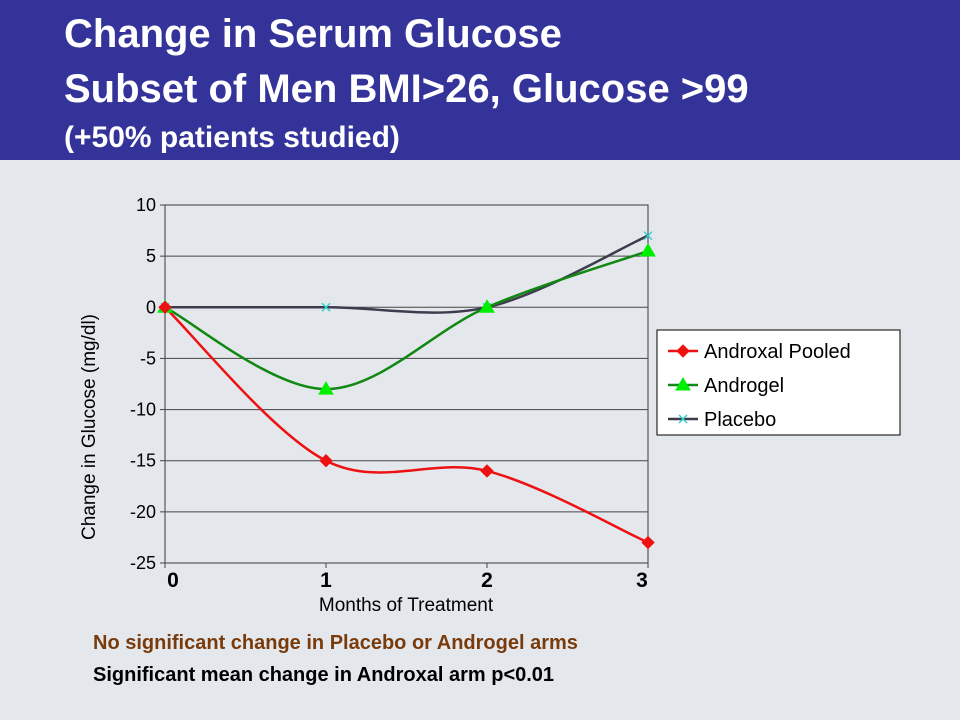  What do you see at coordinates (487, 580) in the screenshot?
I see `x-tick-label: 2` at bounding box center [487, 580].